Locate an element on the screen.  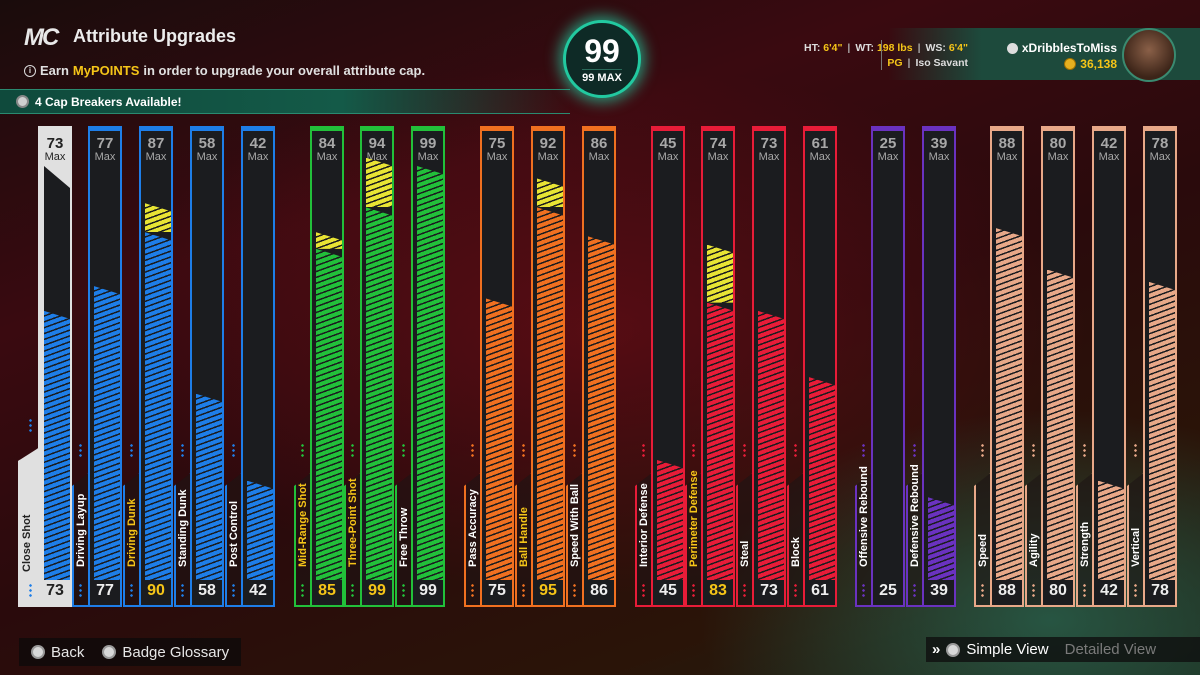
weight-label: WT: is located at coordinates (866, 48).